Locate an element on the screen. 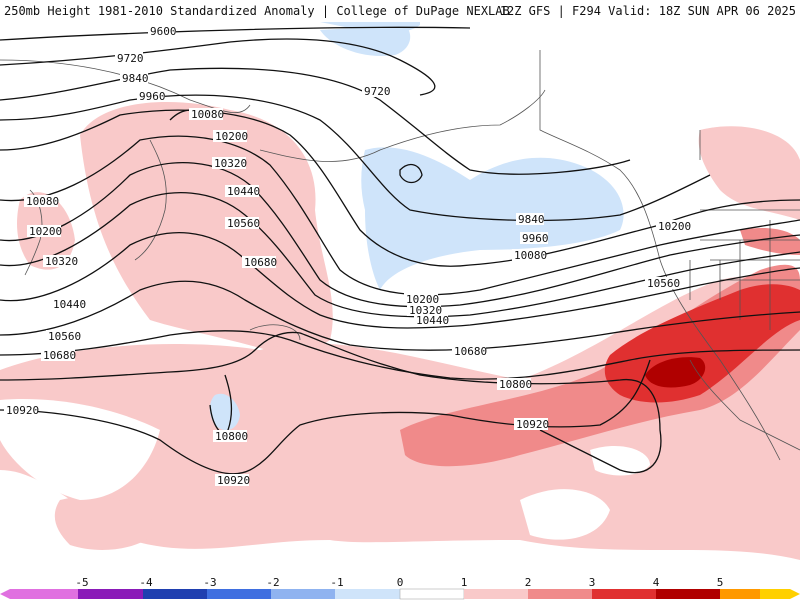  colorbar-arrow-left is located at coordinates (5, 594).